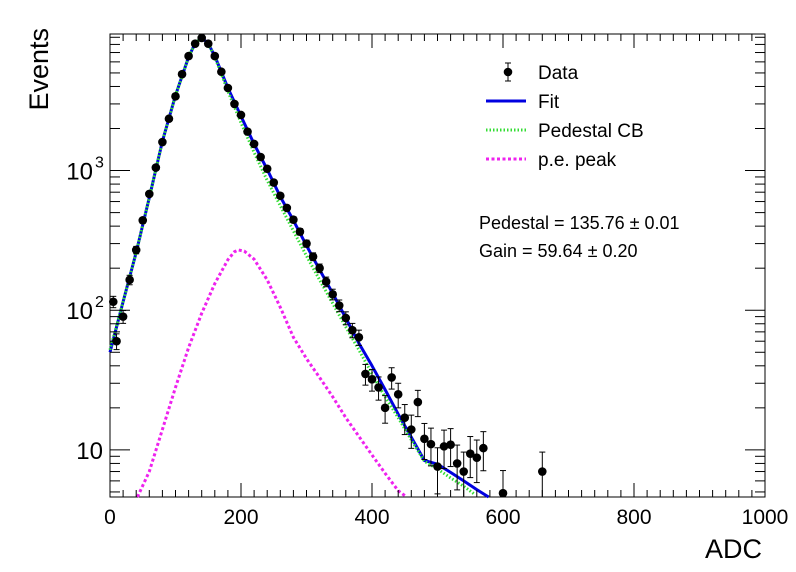 This screenshot has height=572, width=796. I want to click on fit-result-value: Gain = 59.64, so click(531, 251).